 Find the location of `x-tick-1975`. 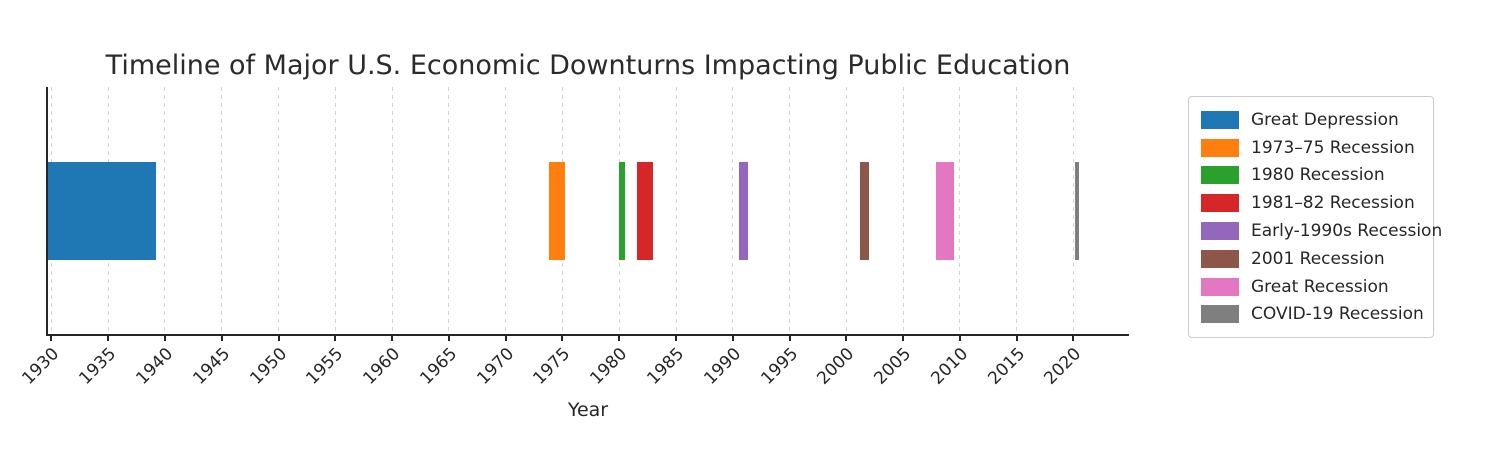

x-tick-1975 is located at coordinates (562, 338).